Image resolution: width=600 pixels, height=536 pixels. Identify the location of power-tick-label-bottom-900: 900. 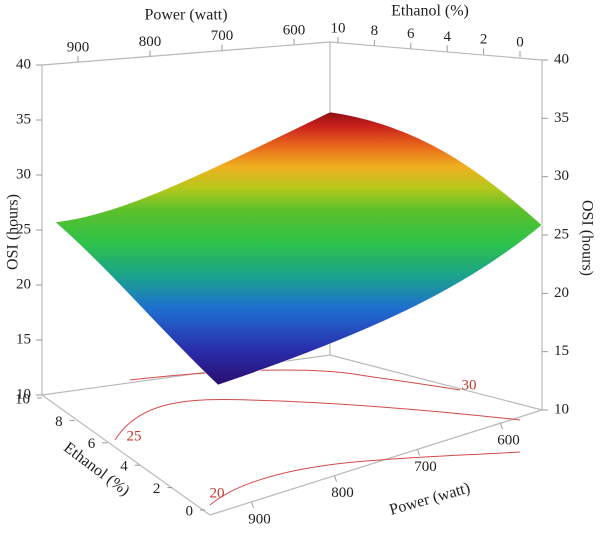
(259, 519).